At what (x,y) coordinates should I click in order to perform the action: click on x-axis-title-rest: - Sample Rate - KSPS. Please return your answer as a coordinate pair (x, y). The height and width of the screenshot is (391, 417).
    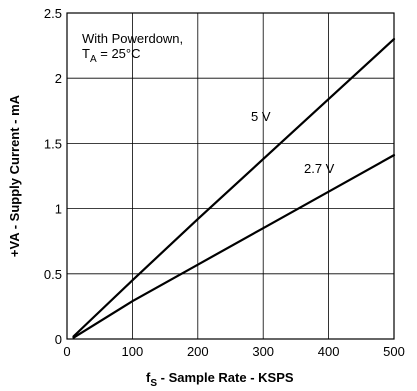
    Looking at the image, I should click on (225, 377).